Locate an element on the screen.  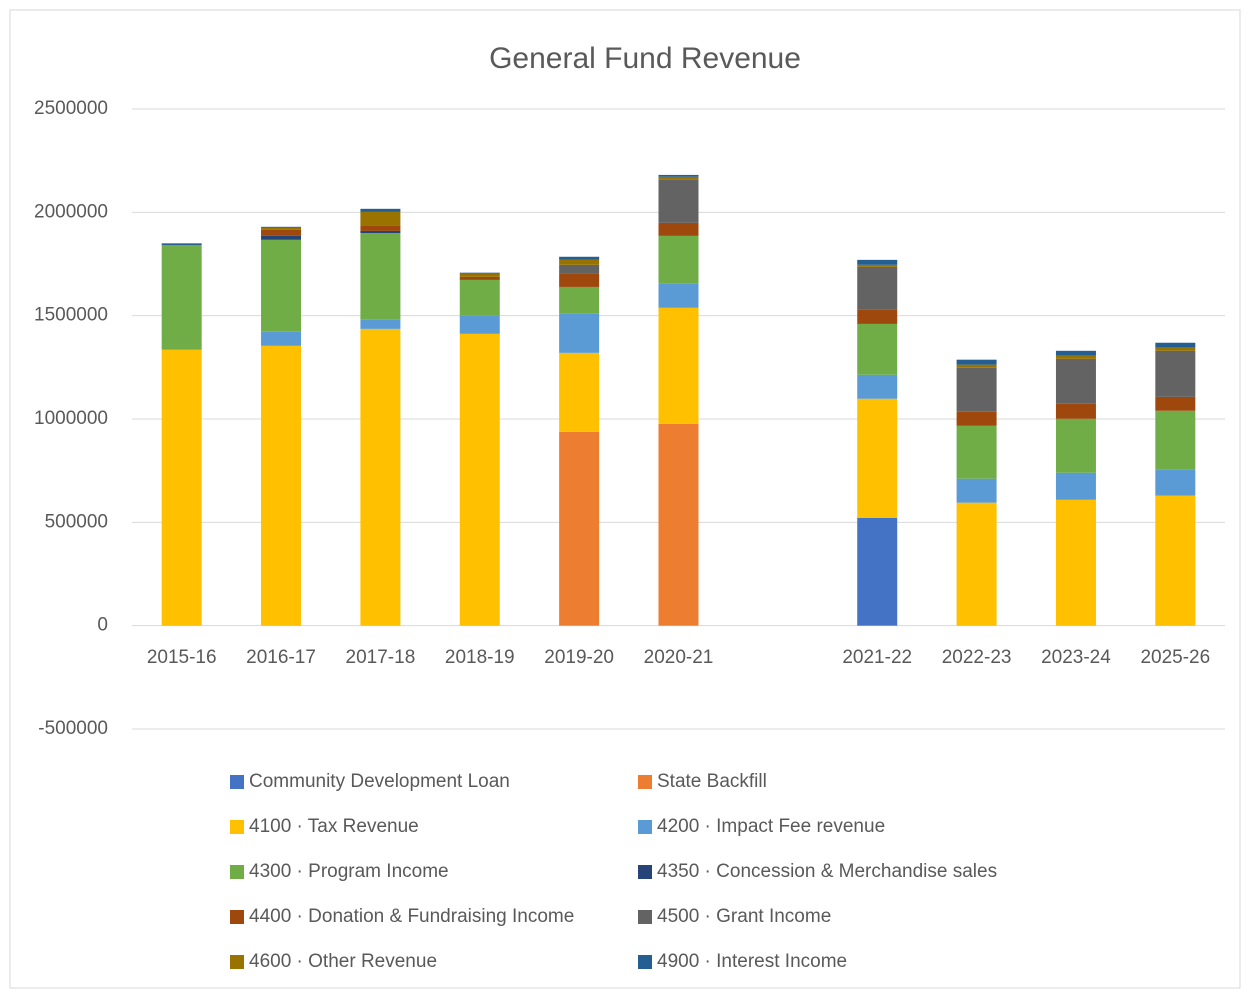
legend-label: 4400 · Donation & Fundraising Income is located at coordinates (411, 916).